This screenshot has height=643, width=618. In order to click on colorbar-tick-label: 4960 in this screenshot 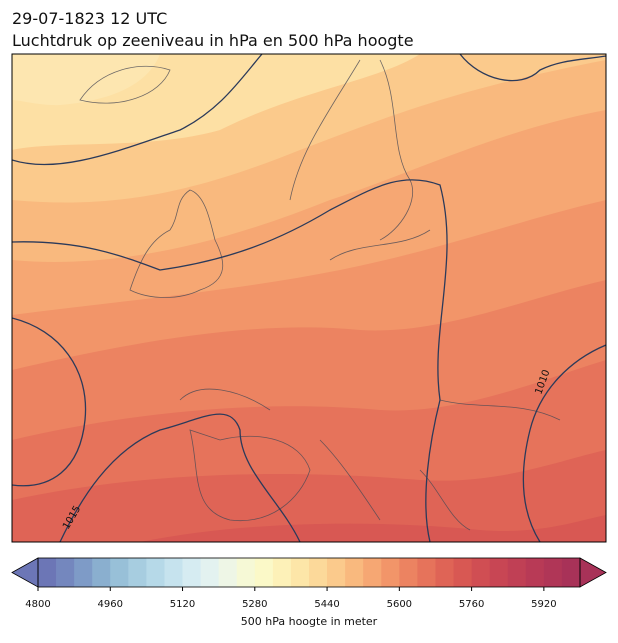, I will do `click(110, 604)`.